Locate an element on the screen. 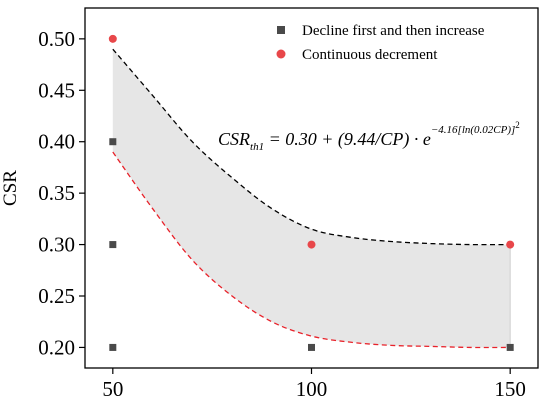 This screenshot has width=550, height=405. y-tick-label: 0.50 is located at coordinates (56, 39).